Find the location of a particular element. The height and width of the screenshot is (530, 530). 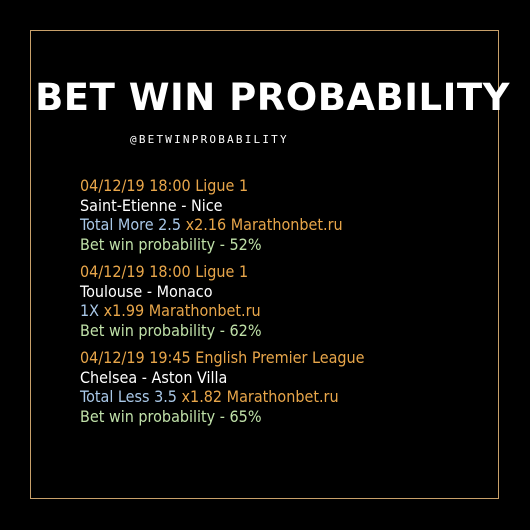

bet-meta: 04/12/19 19:45 English Premier League is located at coordinates (222, 357).